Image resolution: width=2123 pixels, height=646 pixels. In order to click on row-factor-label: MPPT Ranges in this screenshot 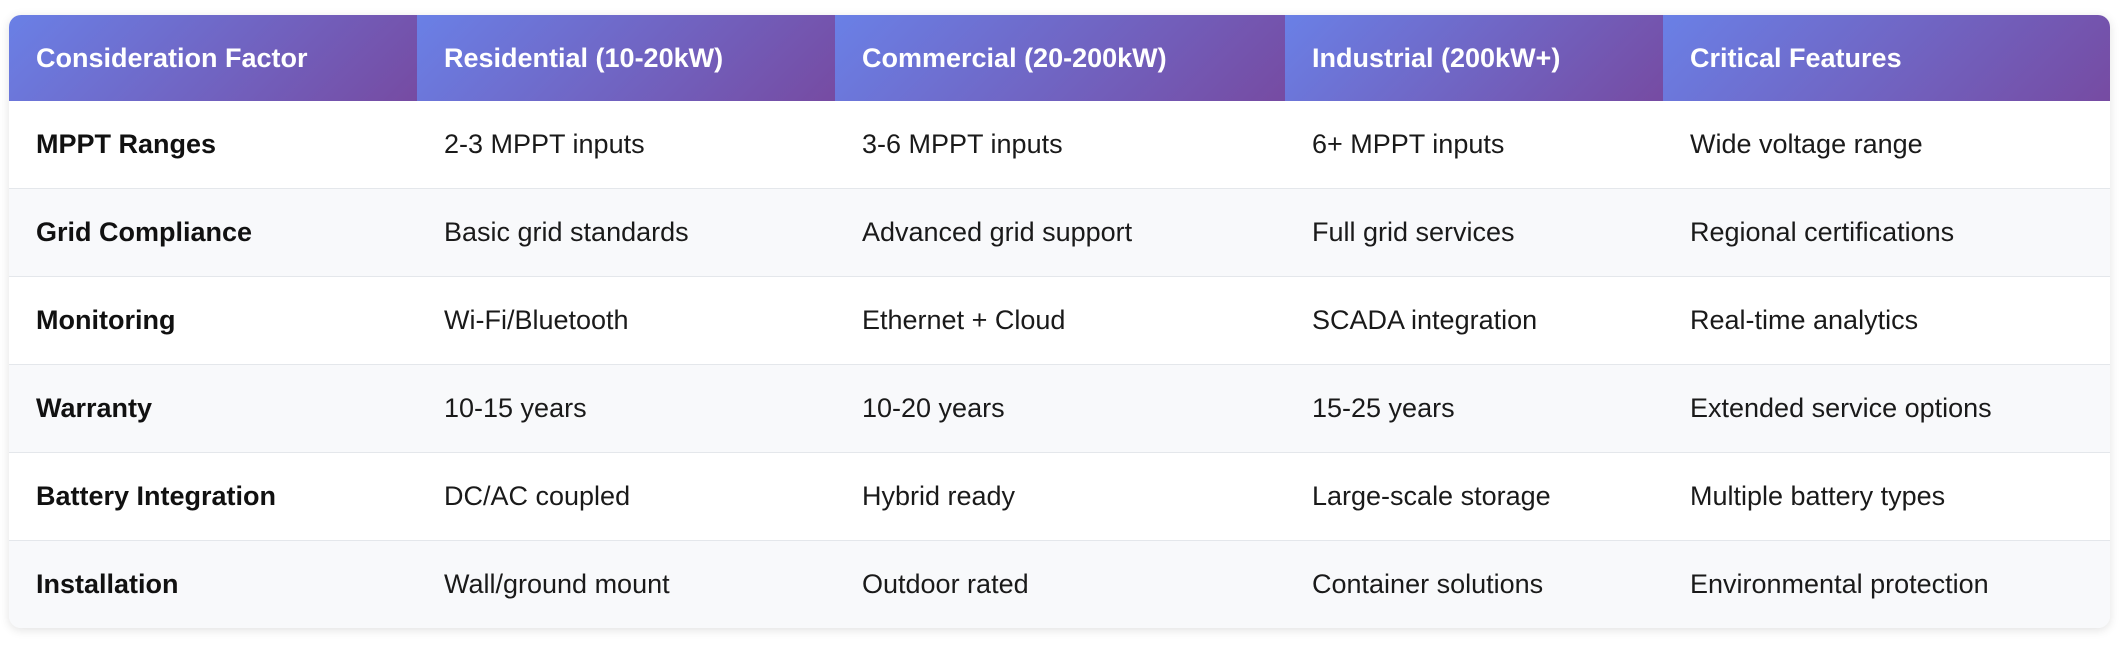, I will do `click(213, 145)`.